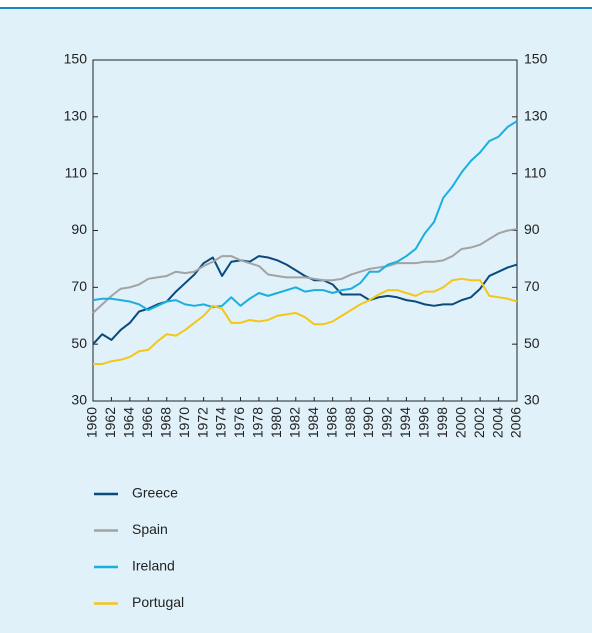 The width and height of the screenshot is (592, 633). I want to click on x-tick-label: 1992, so click(387, 422).